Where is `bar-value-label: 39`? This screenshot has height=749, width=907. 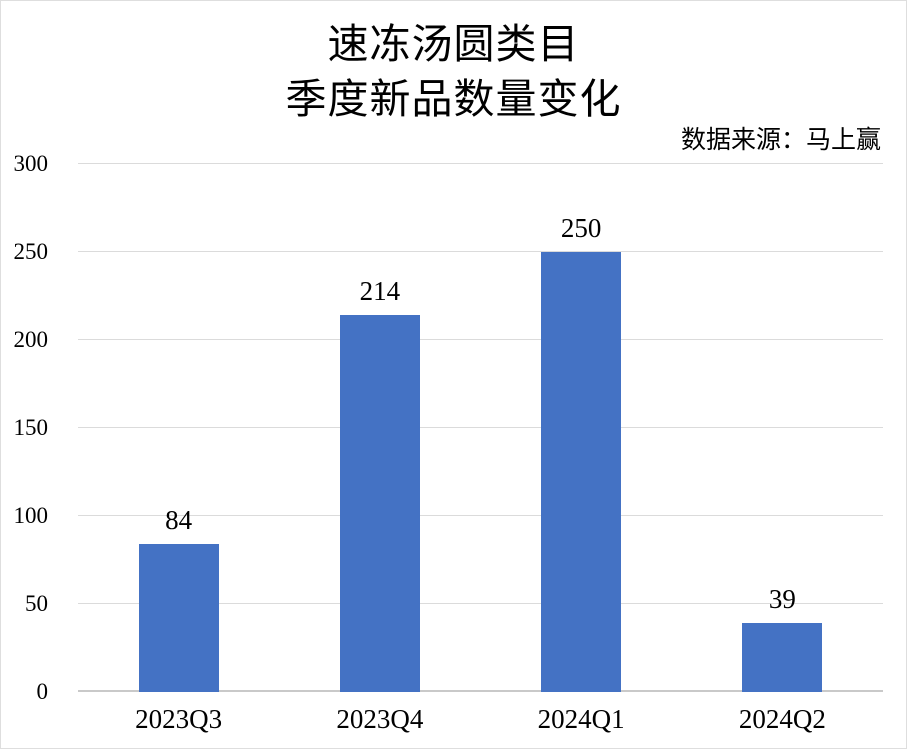 bar-value-label: 39 is located at coordinates (782, 599).